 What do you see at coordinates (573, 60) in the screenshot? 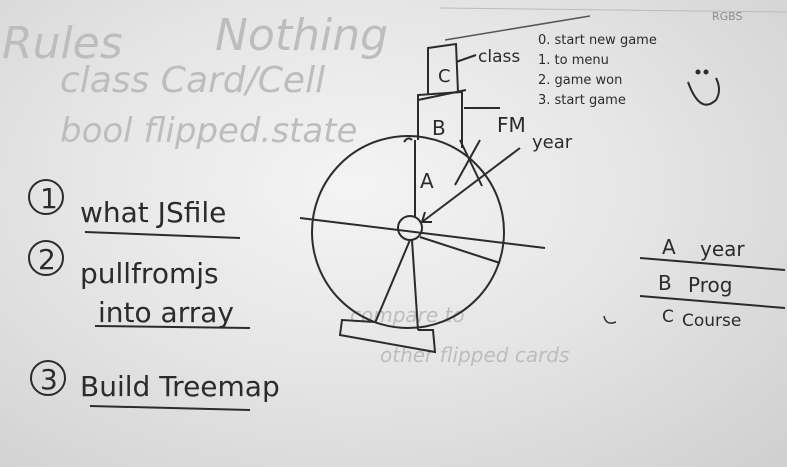
I see `state-1: 1. to menu` at bounding box center [573, 60].